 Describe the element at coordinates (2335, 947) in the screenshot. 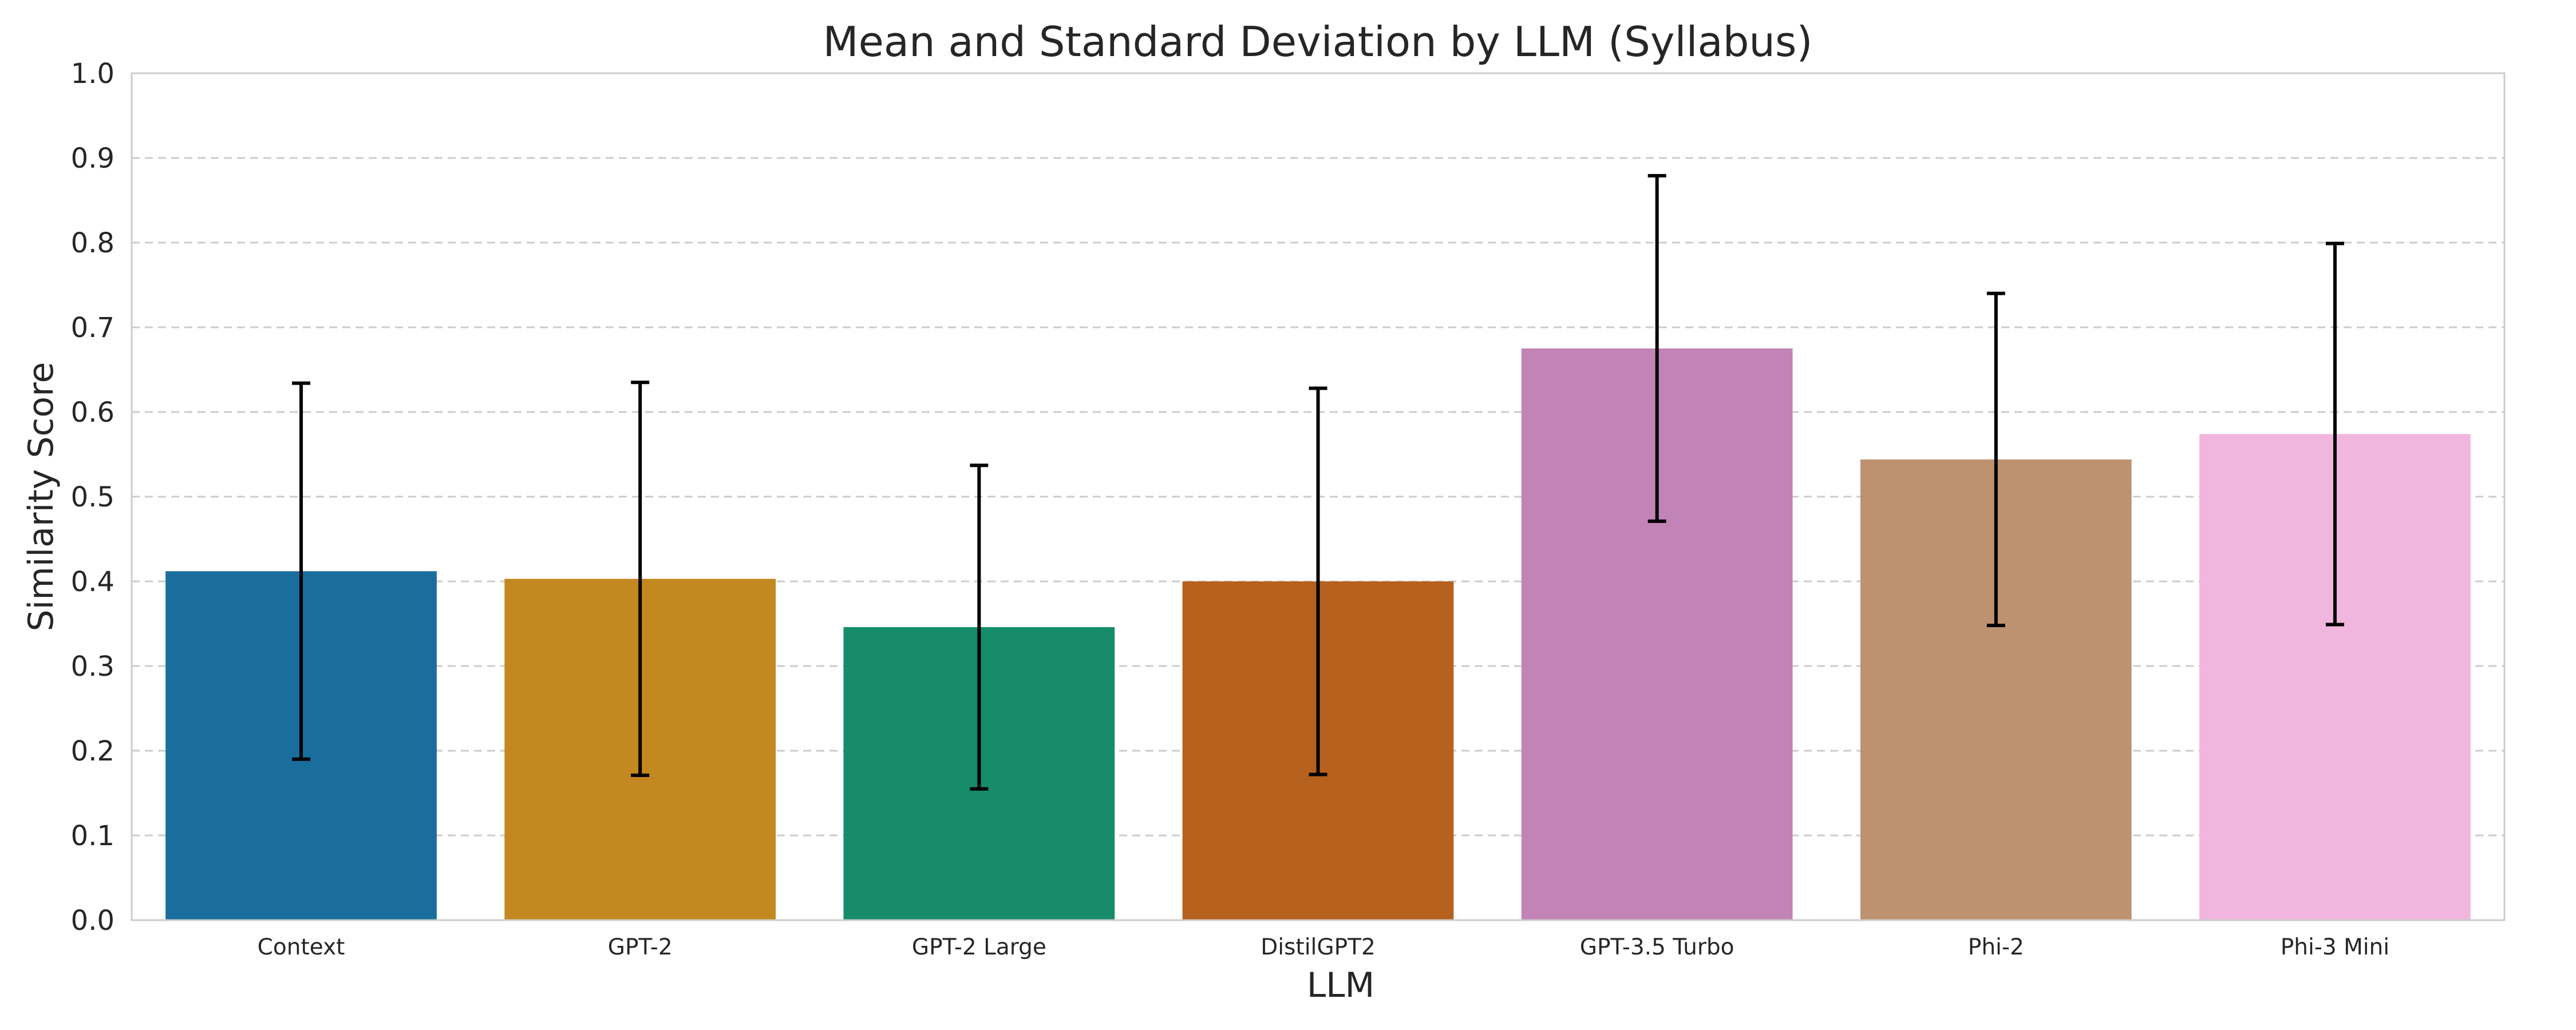

I see `x-tick-label: Phi-3 Mini` at that location.